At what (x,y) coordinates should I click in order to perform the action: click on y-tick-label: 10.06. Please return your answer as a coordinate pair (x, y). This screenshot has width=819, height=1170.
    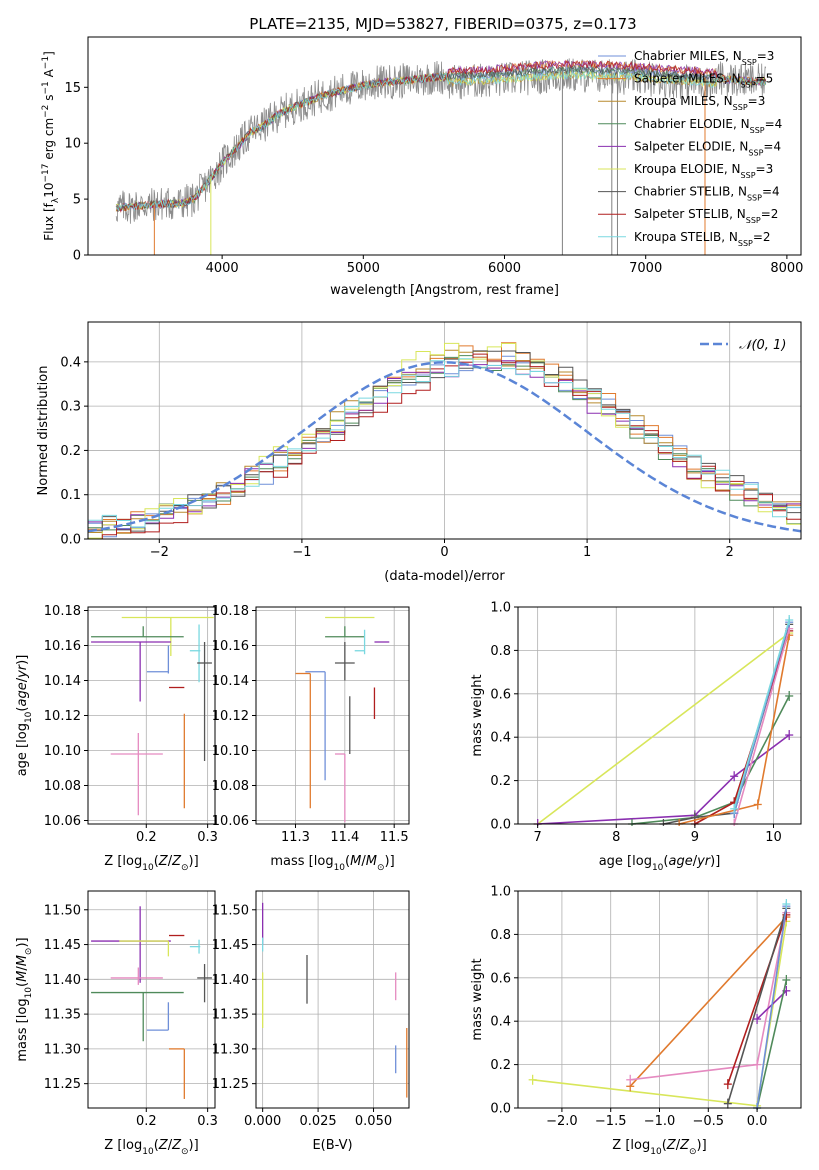
    Looking at the image, I should click on (62, 821).